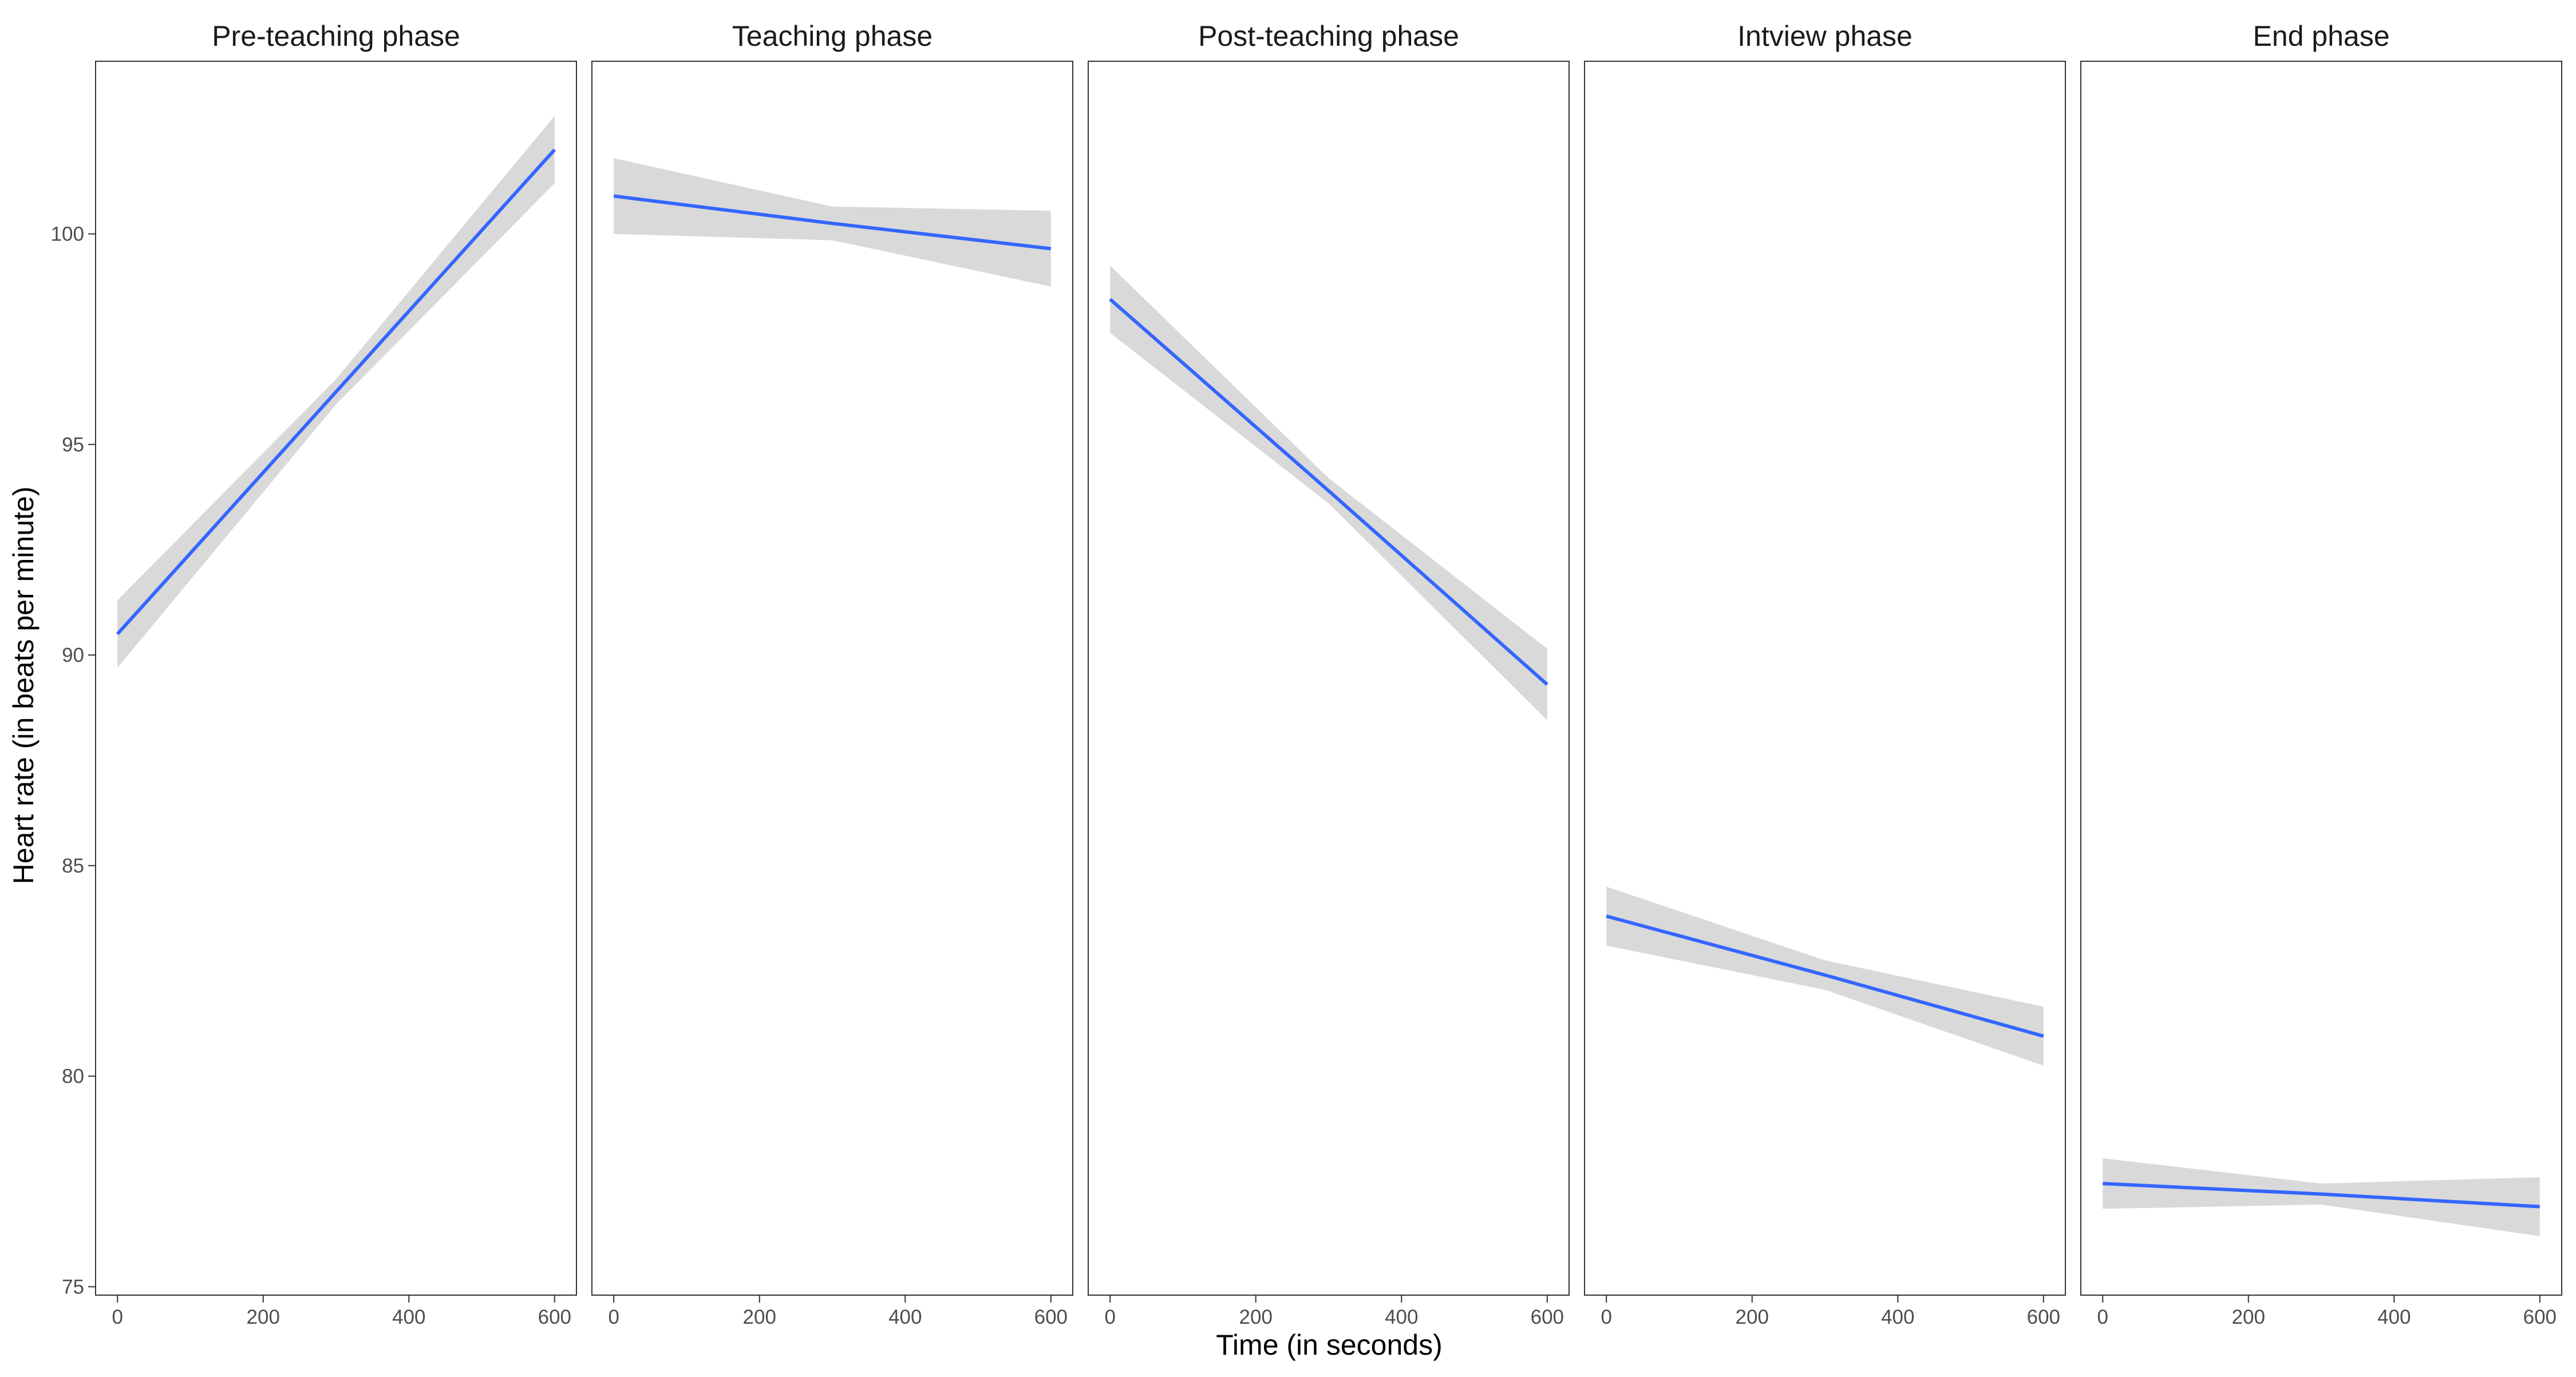  I want to click on facet-title: Intview phase, so click(1825, 36).